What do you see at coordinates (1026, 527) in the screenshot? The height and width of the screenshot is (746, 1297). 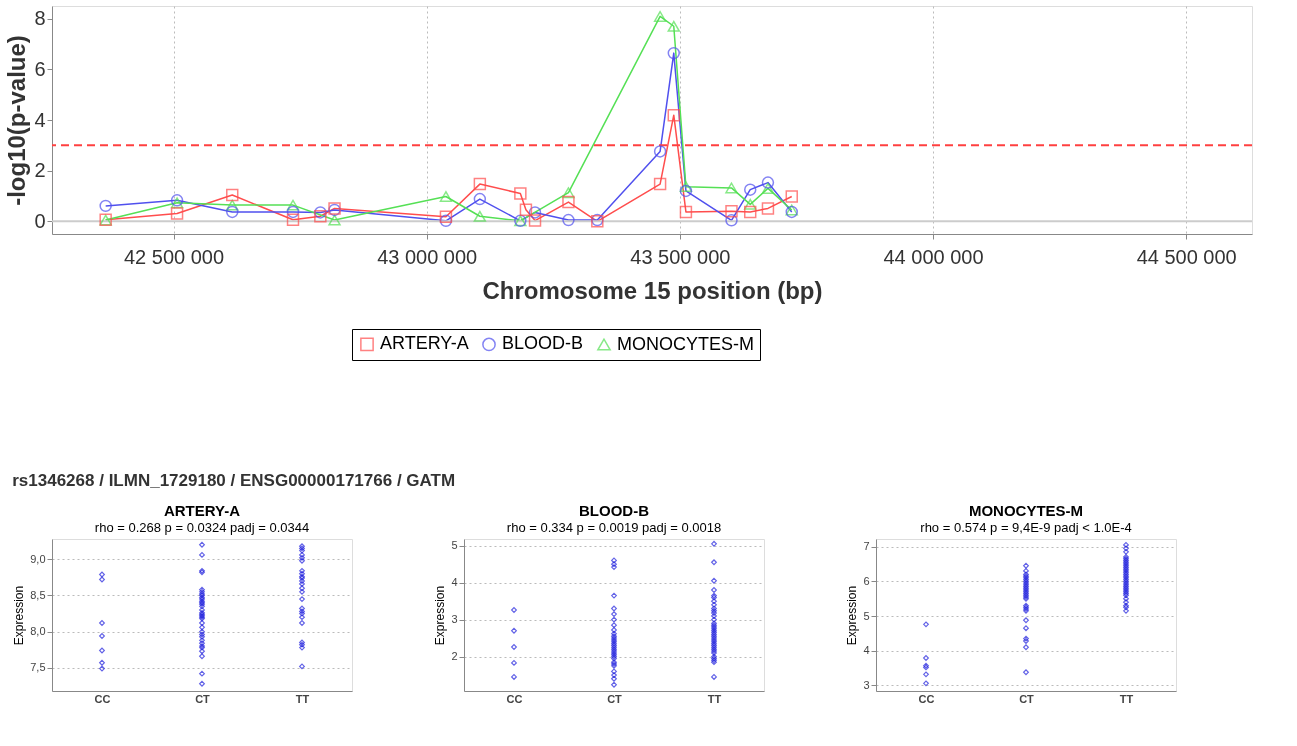 I see `chart-subtitle: rho = 0.574 p = 9,4E-9 padj < 1.0E-4` at bounding box center [1026, 527].